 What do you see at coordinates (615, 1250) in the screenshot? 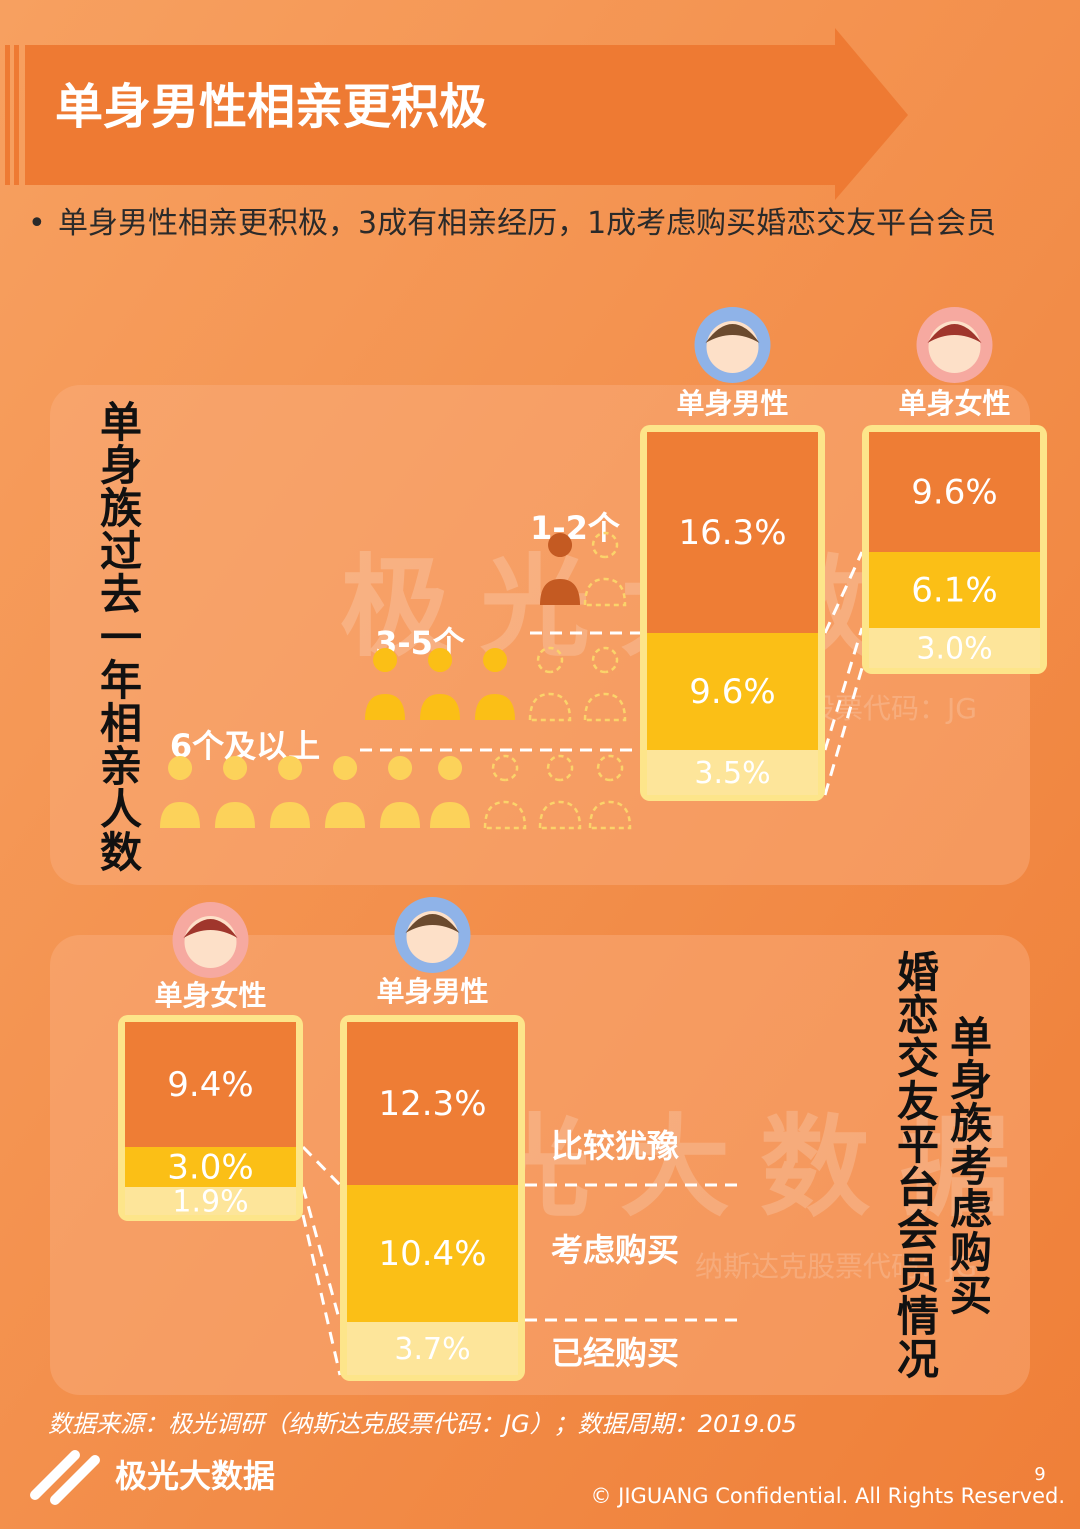
I see `level-label: 考虑购买` at bounding box center [615, 1250].